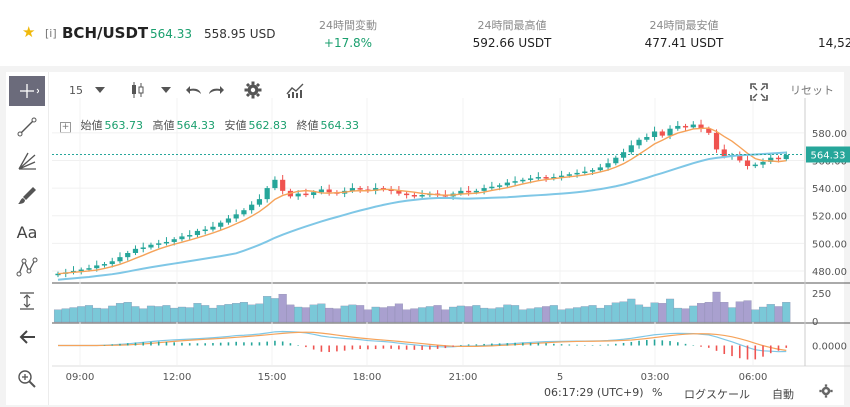 The image size is (850, 407). What do you see at coordinates (240, 34) in the screenshot?
I see `usd-price: 558.95 USD` at bounding box center [240, 34].